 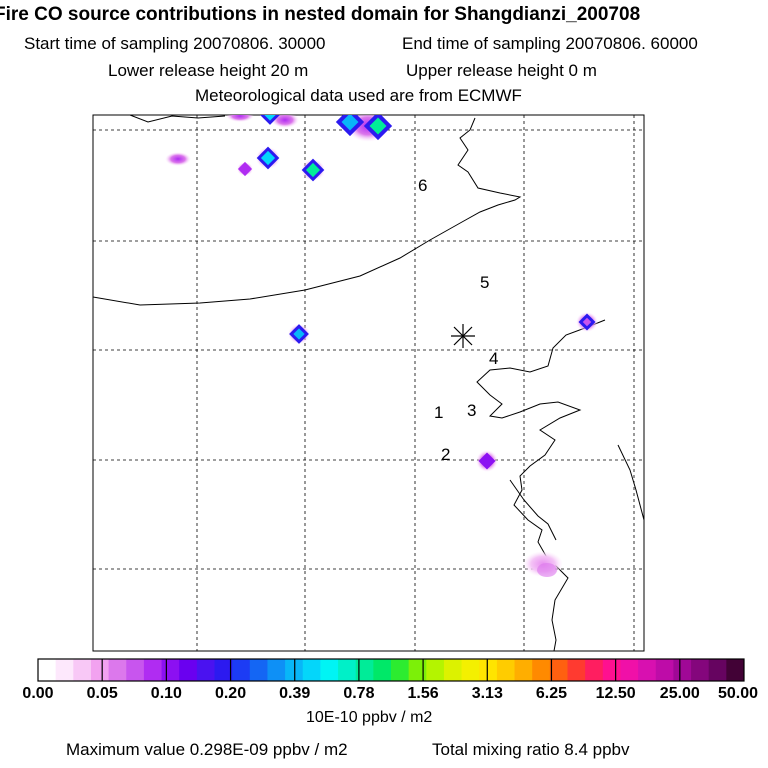 What do you see at coordinates (359, 693) in the screenshot?
I see `colorbar-tick-label: 0.78` at bounding box center [359, 693].